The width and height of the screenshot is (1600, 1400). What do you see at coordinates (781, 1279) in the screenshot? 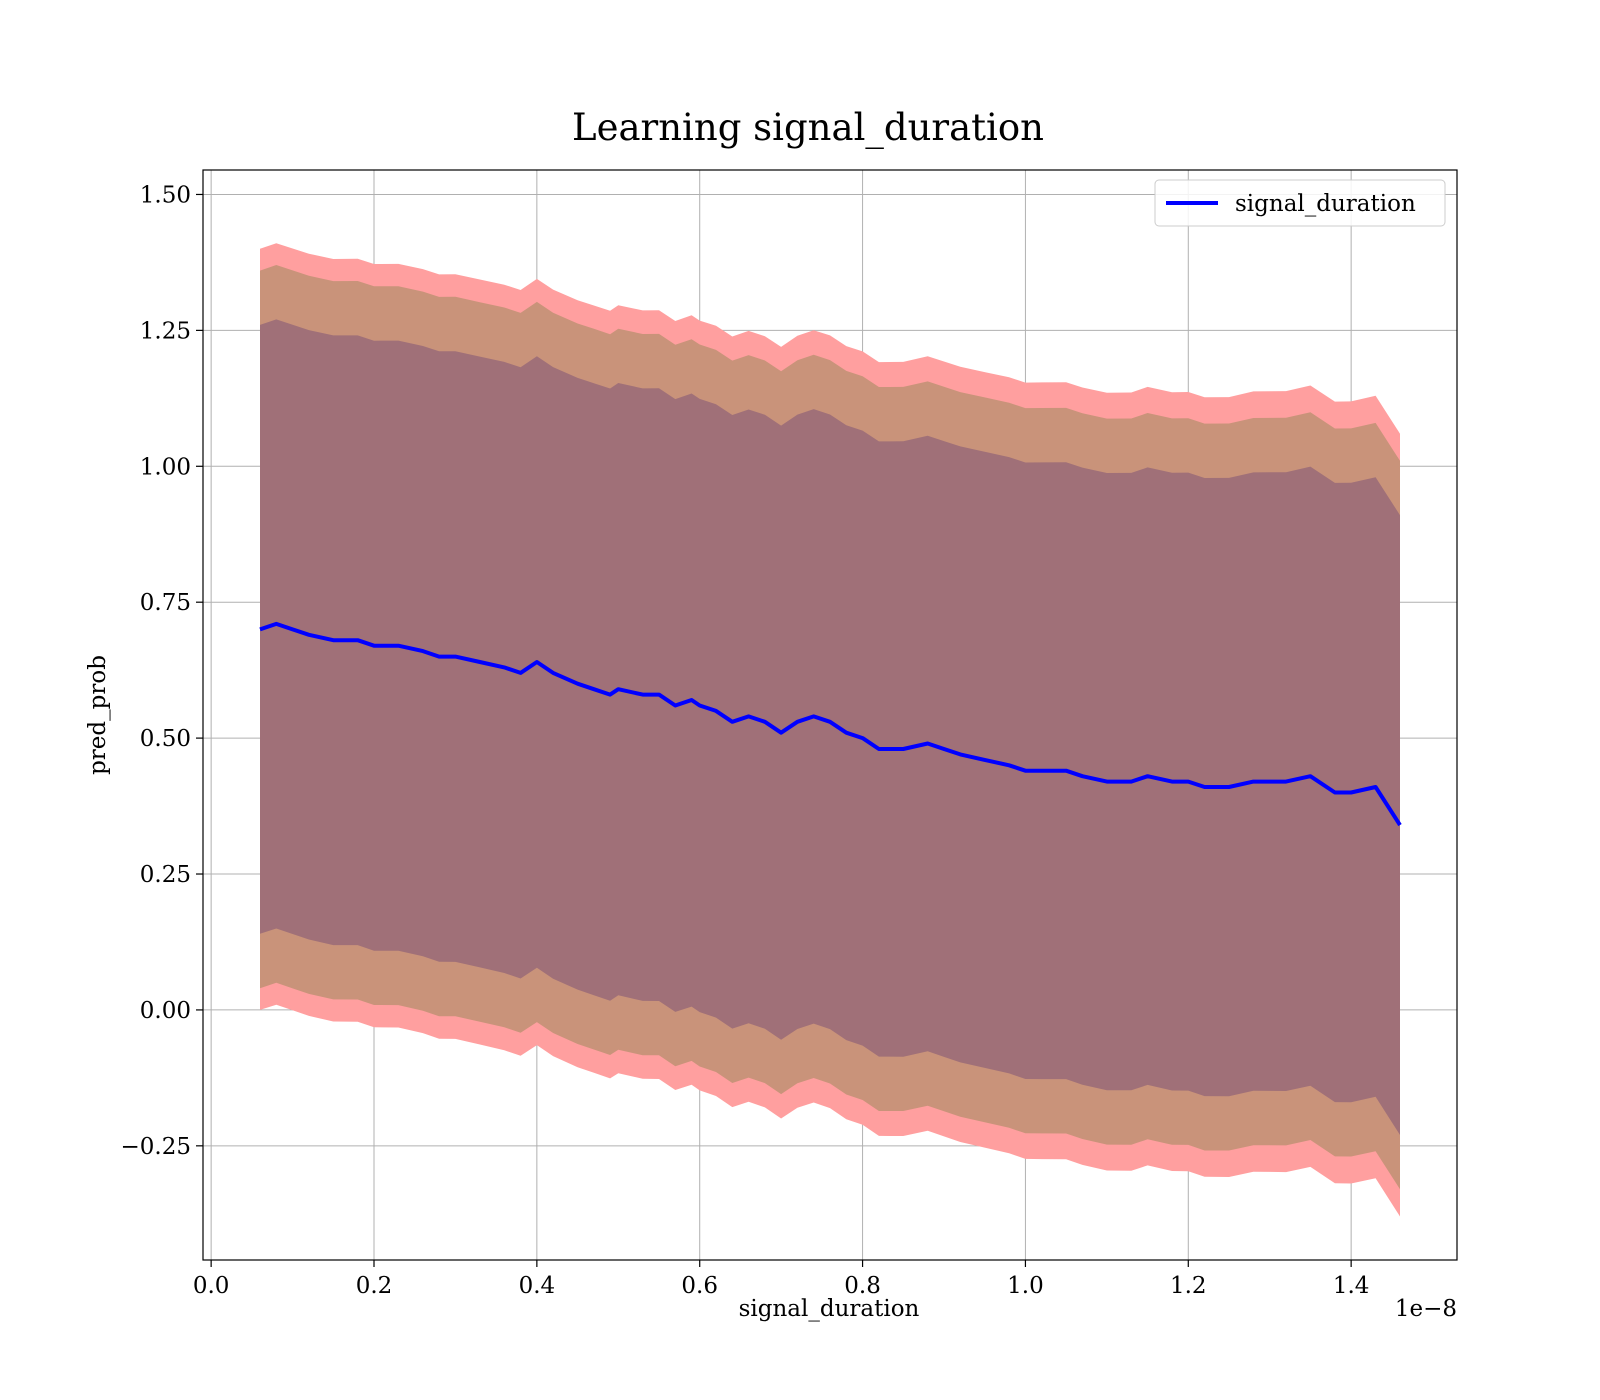
I see `x-axis-ticks: 0.0 0.2 0.4 0.6 0.8 1.0 1.2 1.4` at bounding box center [781, 1279].